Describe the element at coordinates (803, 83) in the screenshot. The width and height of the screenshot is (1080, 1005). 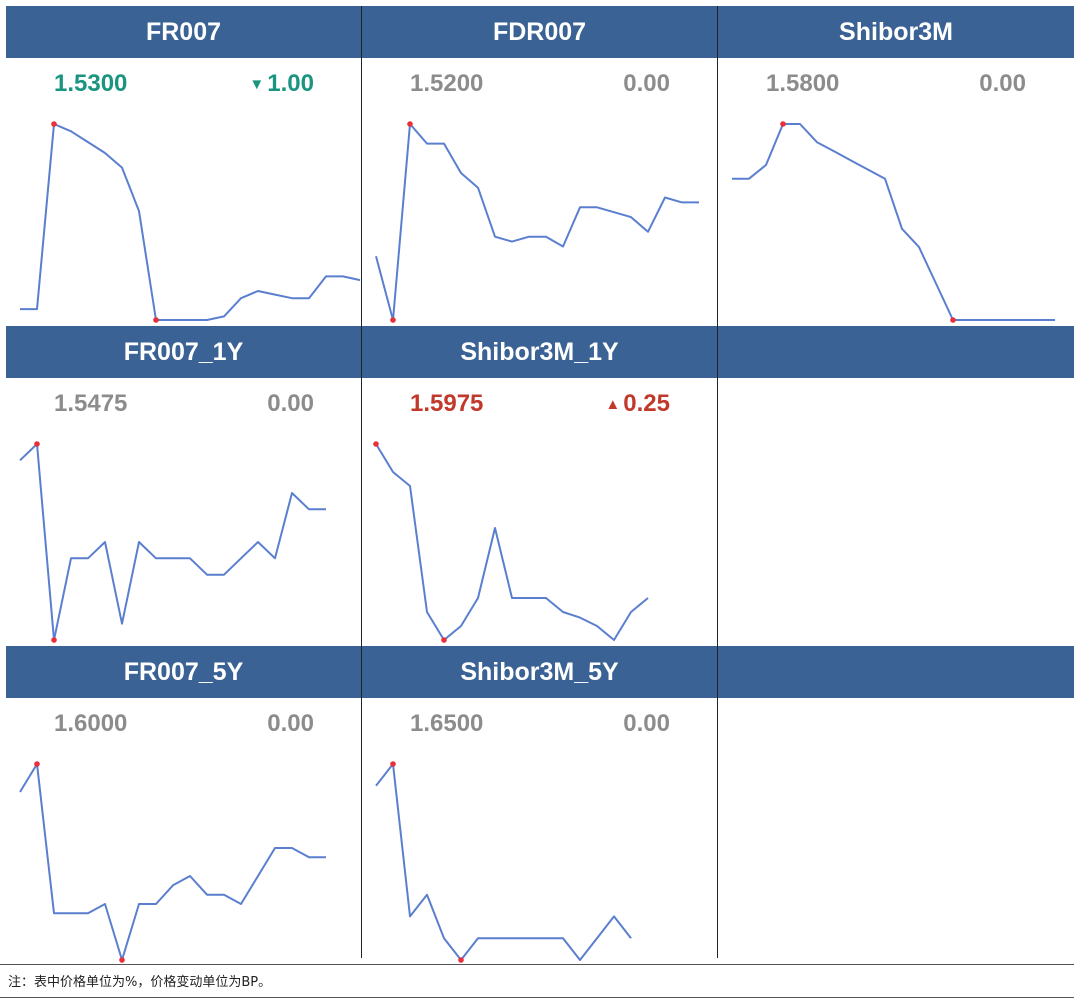
I see `current-value: 1.5800` at that location.